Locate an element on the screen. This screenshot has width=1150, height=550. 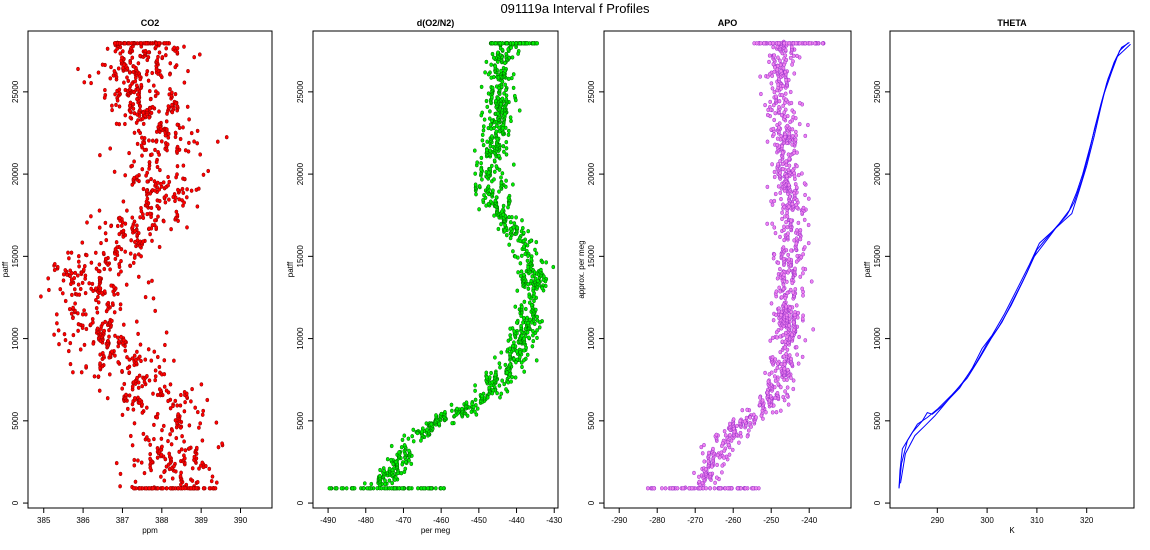
y-axis-label: patff is located at coordinates (290, 269).